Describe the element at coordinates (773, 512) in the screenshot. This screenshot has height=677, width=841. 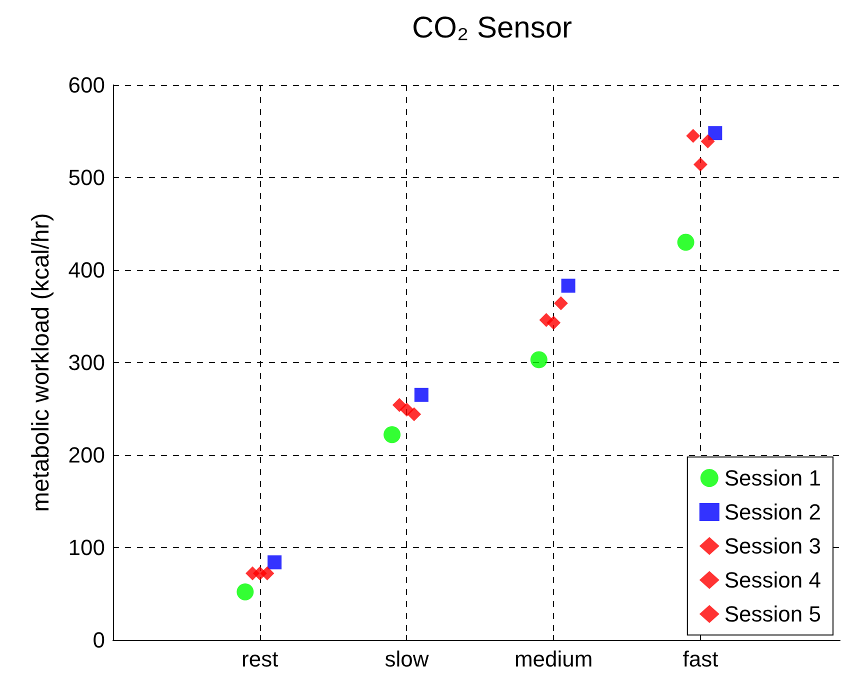
I see `legend-label: Session 2` at that location.